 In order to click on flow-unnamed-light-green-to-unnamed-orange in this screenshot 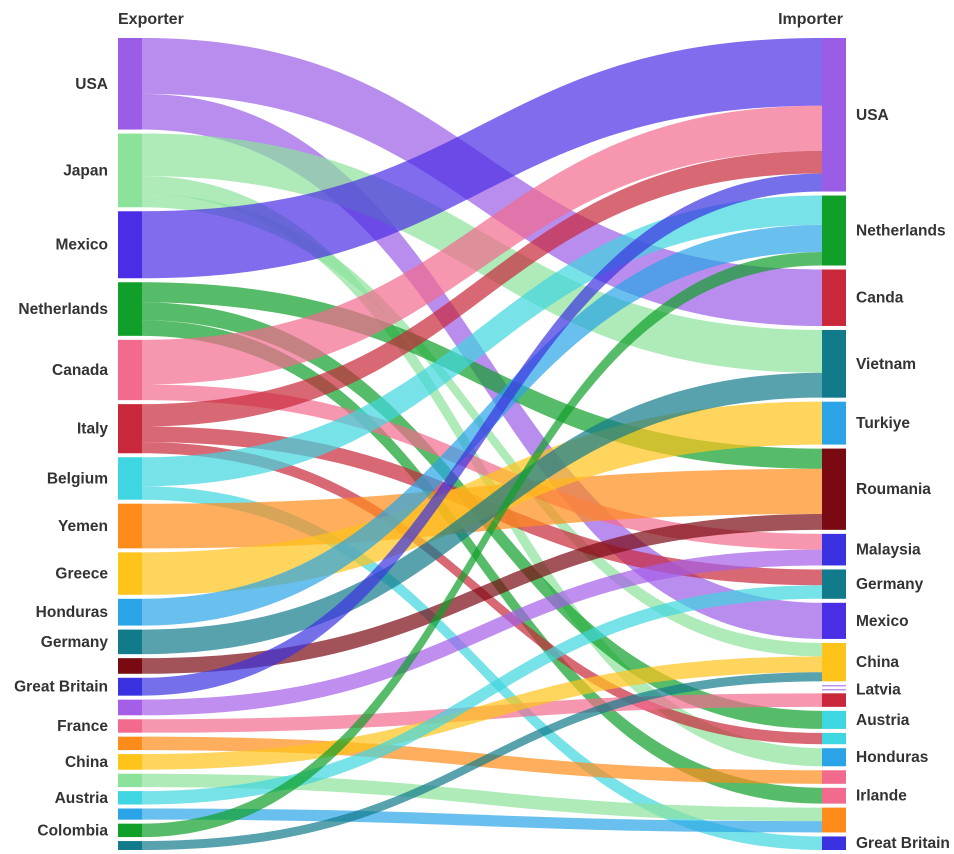, I will do `click(482, 797)`.